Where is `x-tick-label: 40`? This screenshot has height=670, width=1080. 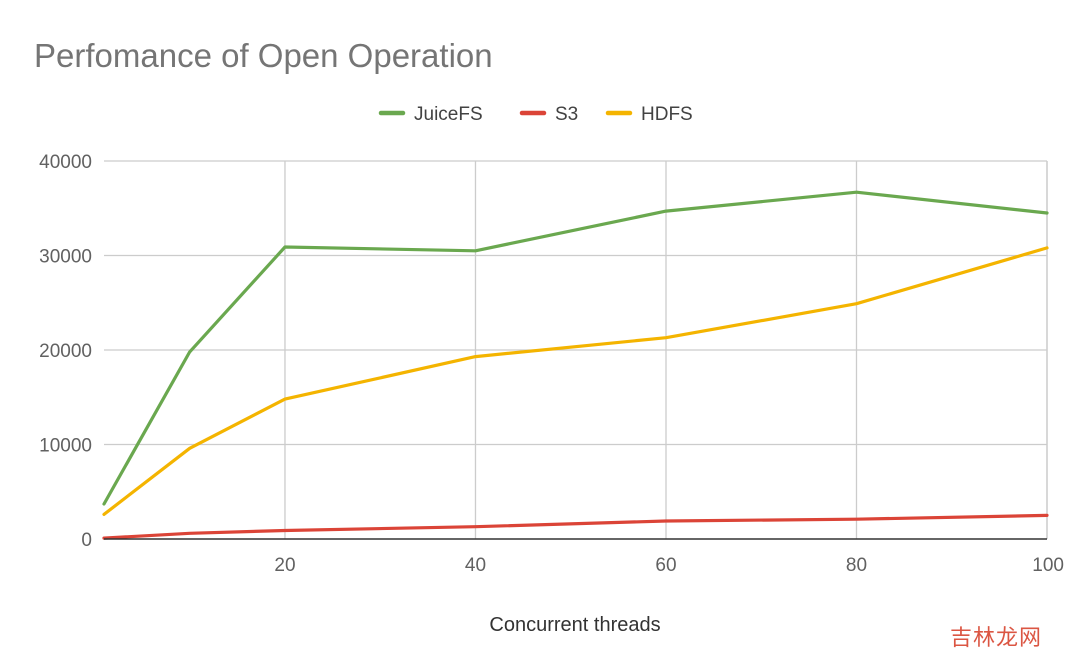 x-tick-label: 40 is located at coordinates (475, 565).